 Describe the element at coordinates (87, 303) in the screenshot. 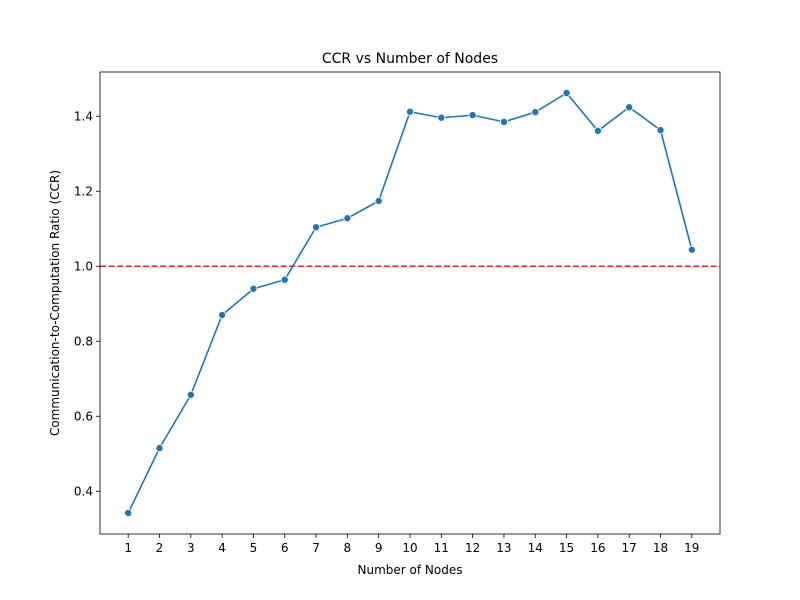

I see `y-axis-ticks: 0.4 0.6 0.8 1.0 1.2 1.4` at that location.